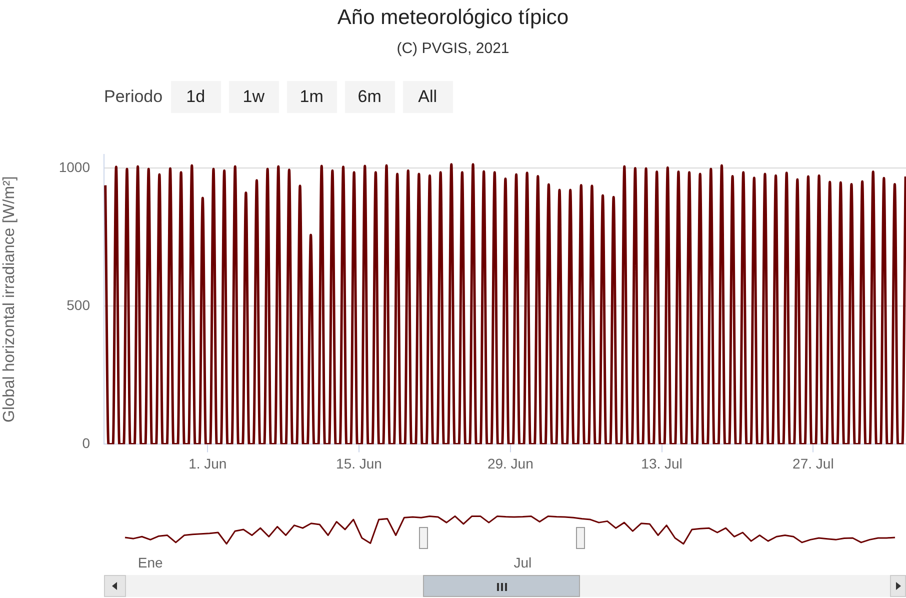 The image size is (906, 598). I want to click on x-tick-label: 1. Jun, so click(207, 463).